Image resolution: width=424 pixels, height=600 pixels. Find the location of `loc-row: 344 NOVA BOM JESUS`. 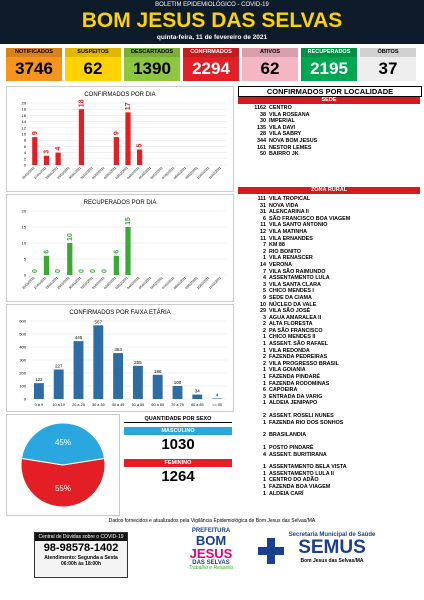

loc-row: 344 NOVA BOM JESUS is located at coordinates (329, 141).